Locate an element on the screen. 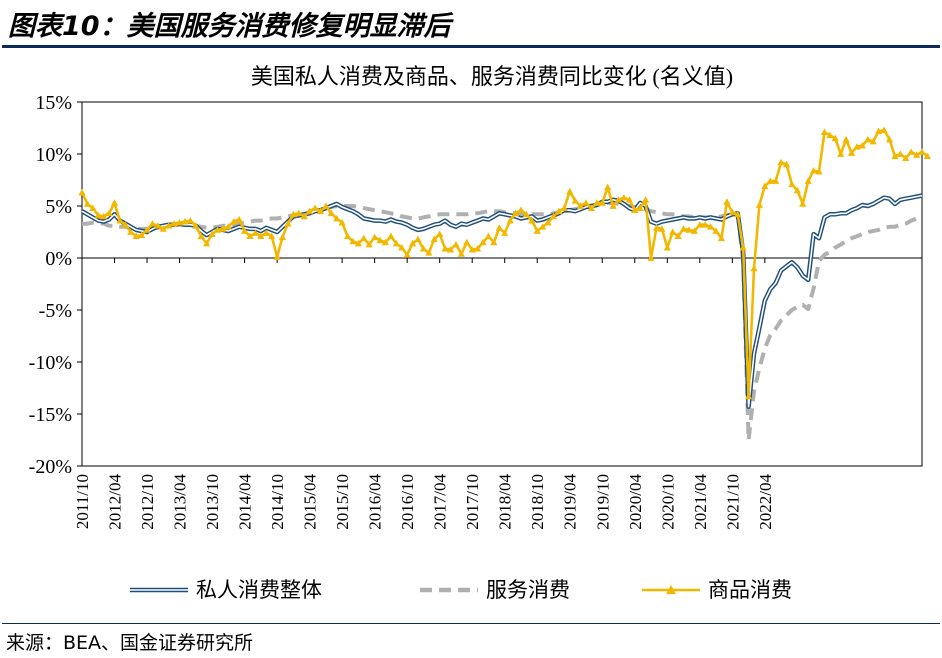 This screenshot has height=658, width=942. y-tick-label: 10% is located at coordinates (53, 155).